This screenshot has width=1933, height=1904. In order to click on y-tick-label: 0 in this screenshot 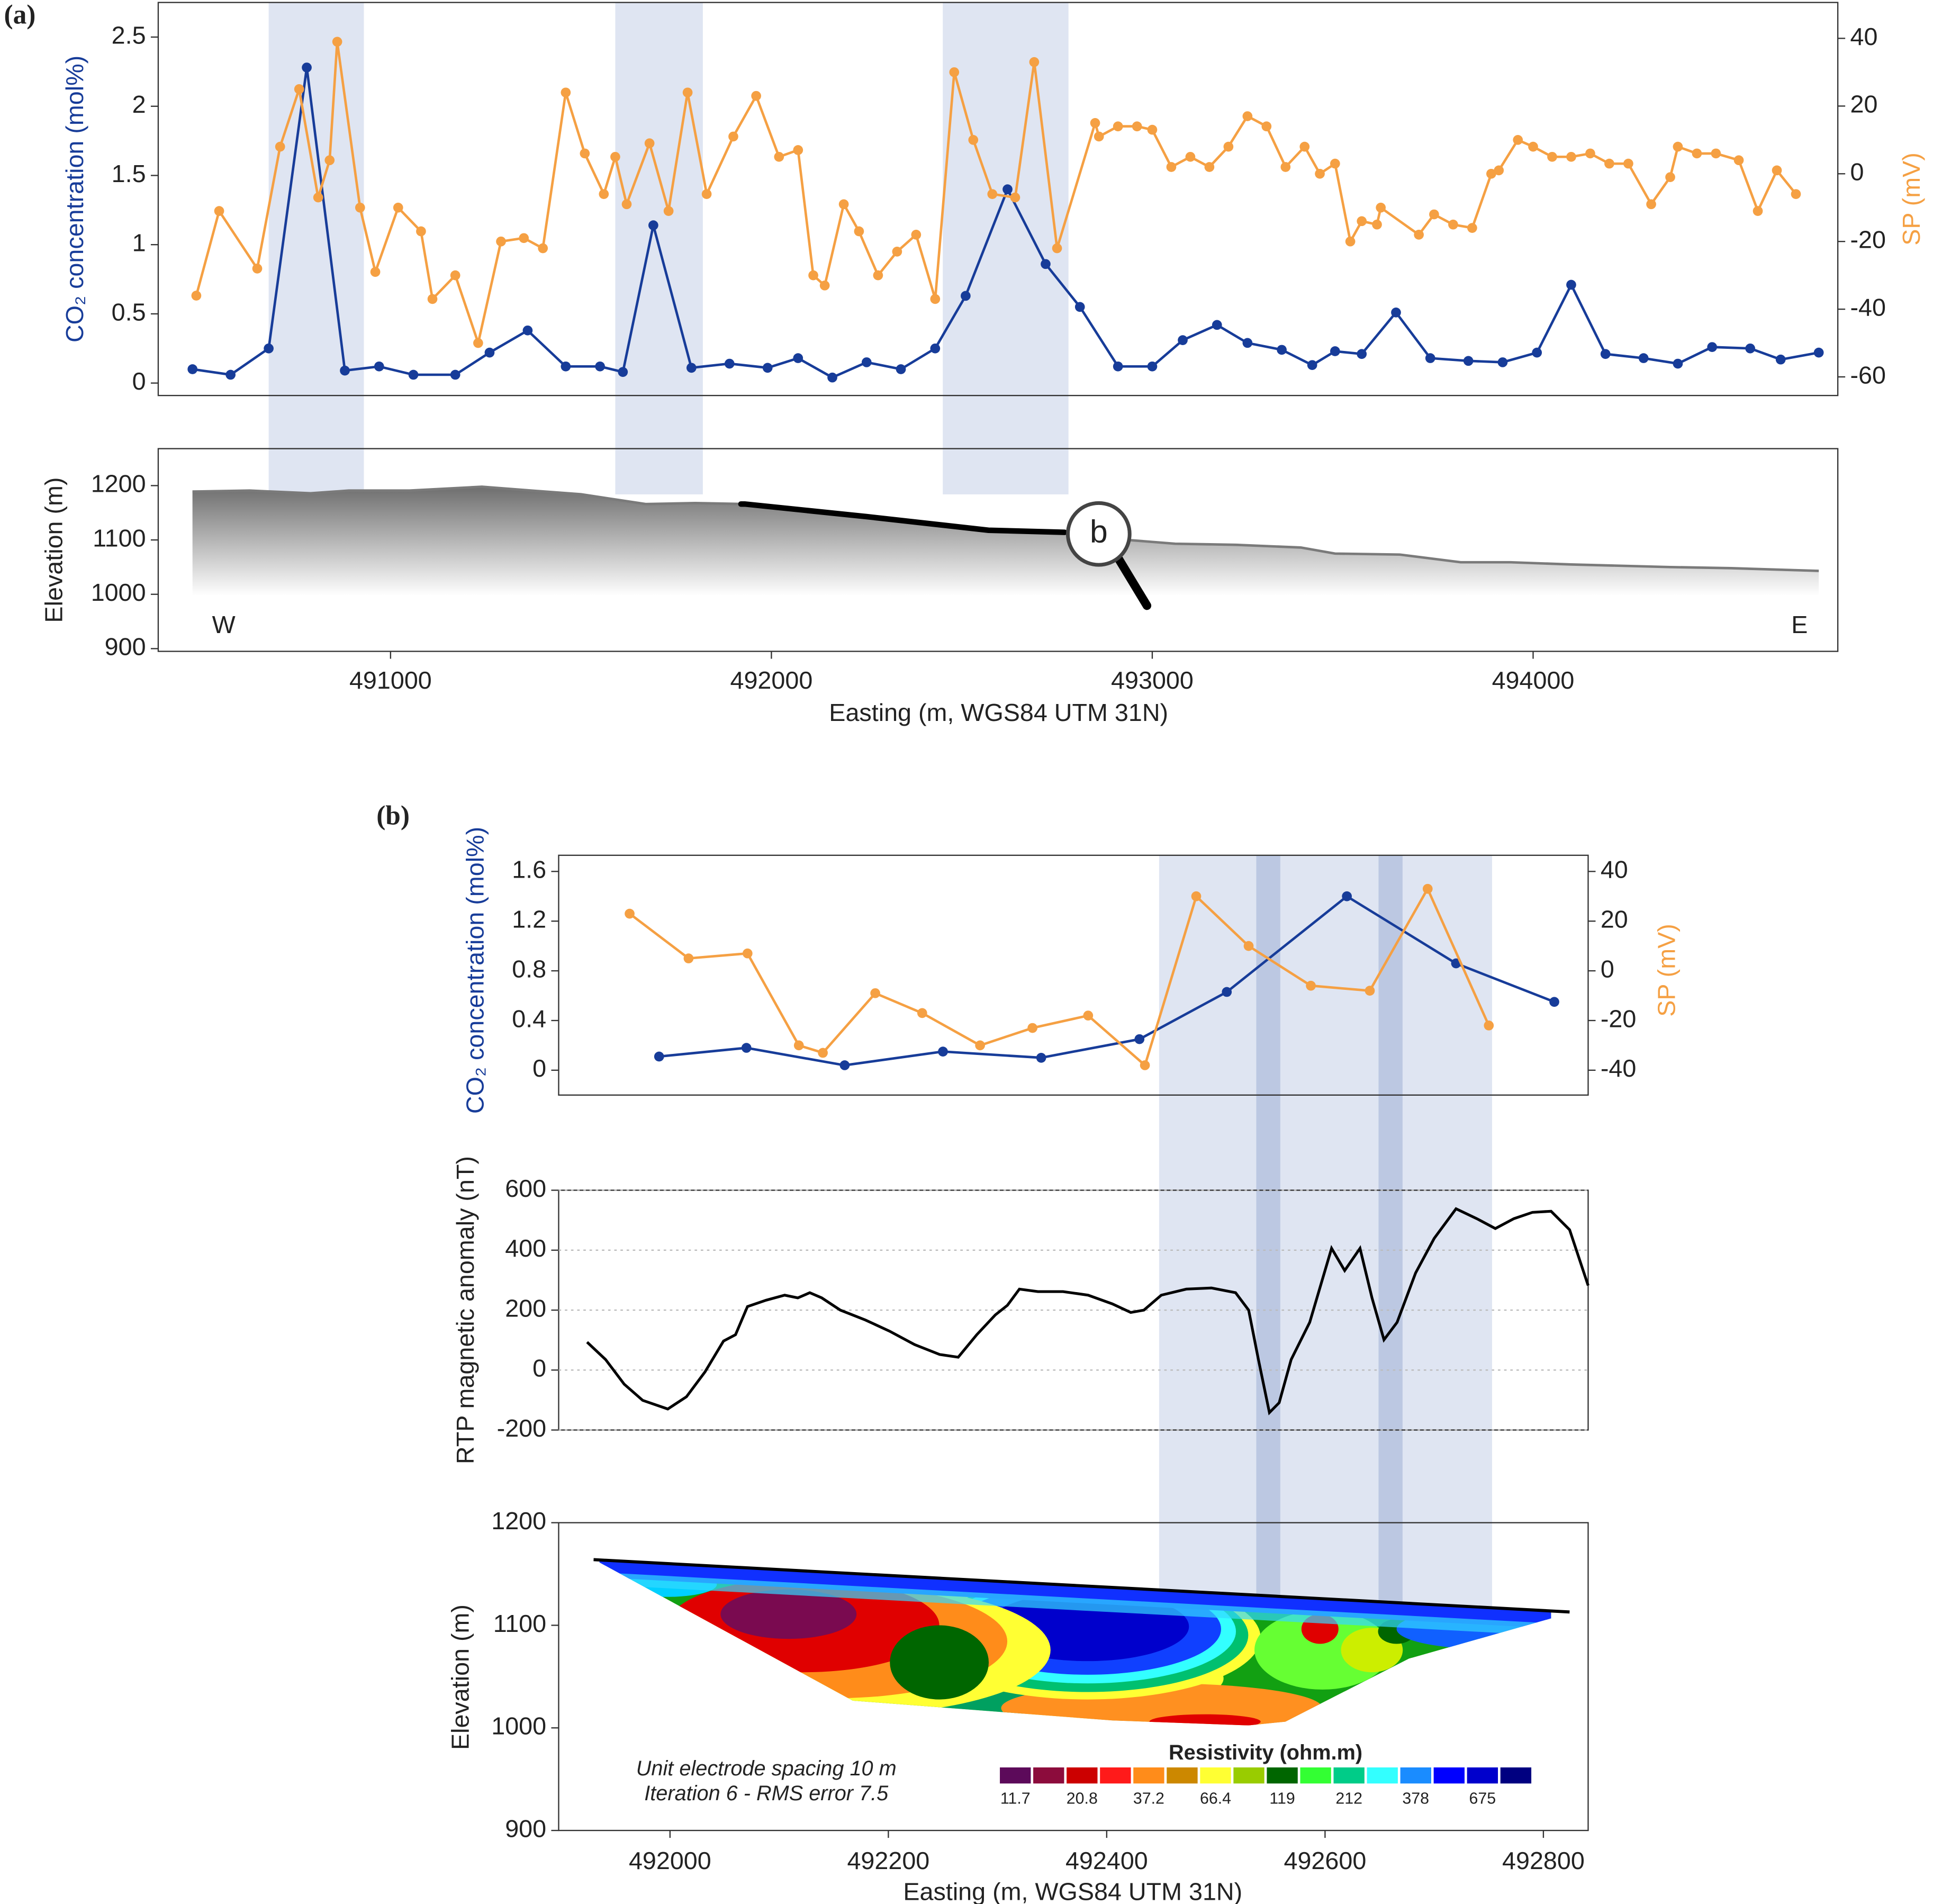, I will do `click(139, 381)`.